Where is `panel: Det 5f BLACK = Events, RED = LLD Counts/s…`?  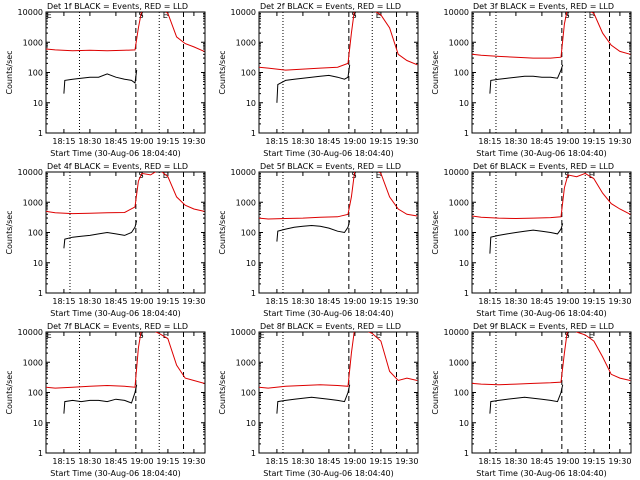
panel: Det 5f BLACK = Events, RED = LLD Counts/s… is located at coordinates (318, 240).